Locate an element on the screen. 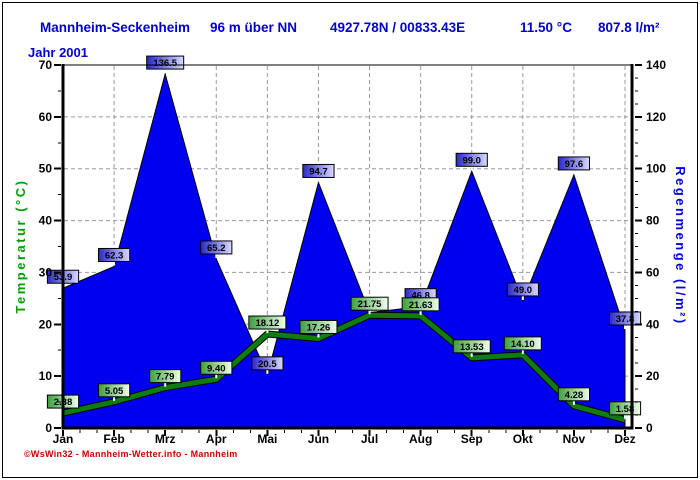 Image resolution: width=700 pixels, height=480 pixels. right-axis-tick-label: 0 is located at coordinates (649, 428).